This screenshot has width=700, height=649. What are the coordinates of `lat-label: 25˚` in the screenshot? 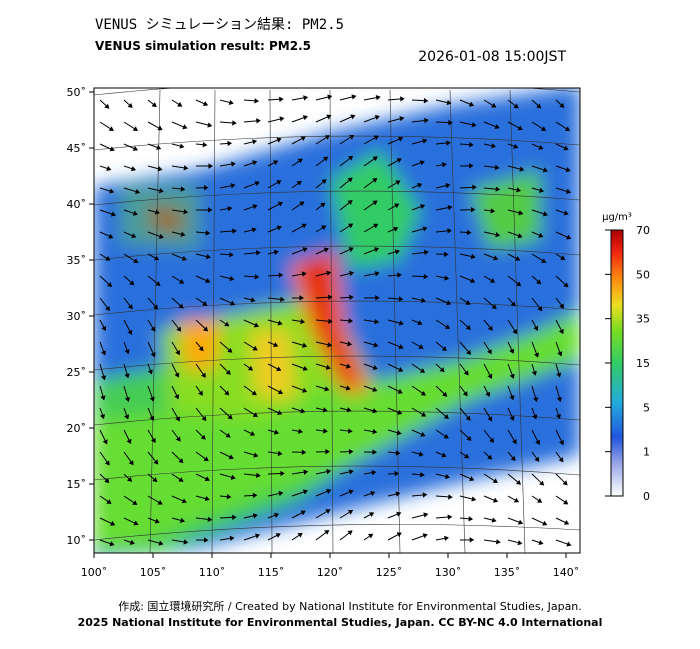 It's located at (77, 372).